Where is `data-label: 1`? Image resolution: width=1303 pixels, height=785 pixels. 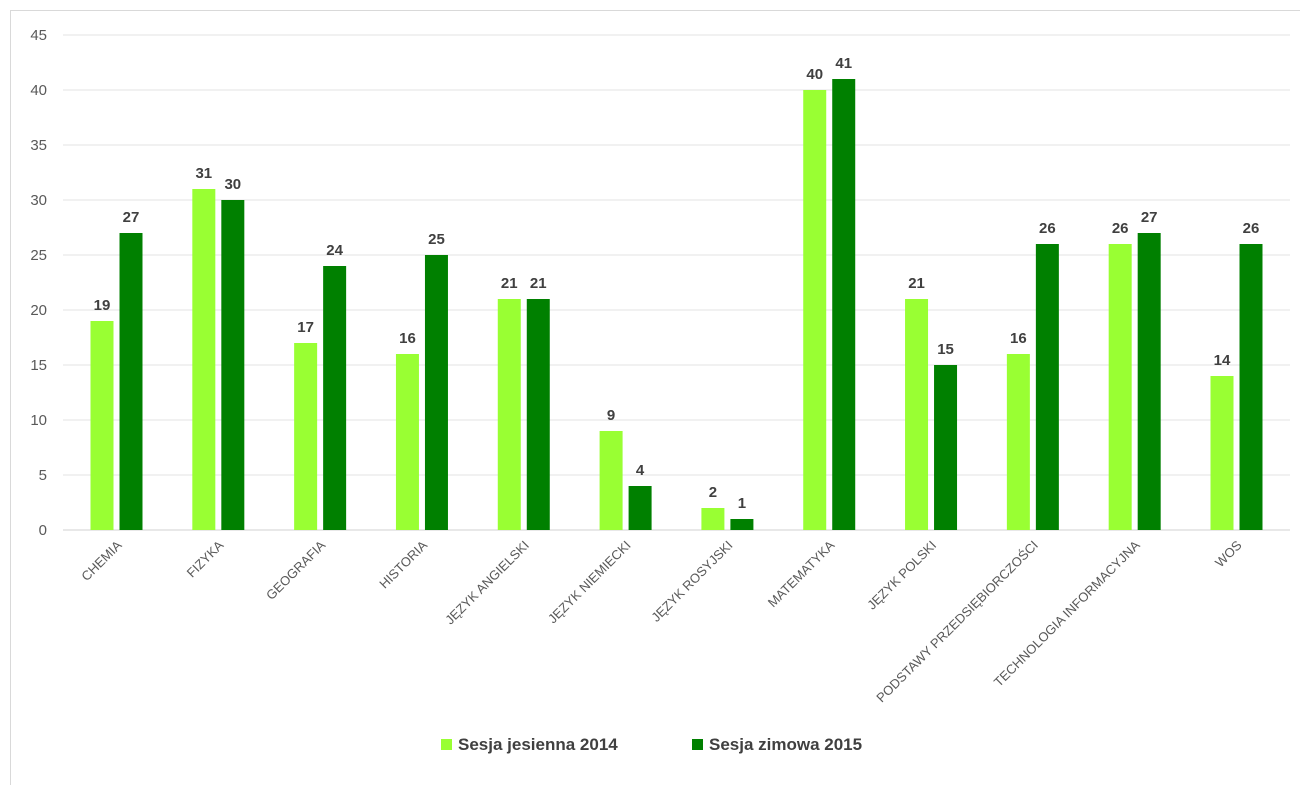 data-label: 1 is located at coordinates (742, 503).